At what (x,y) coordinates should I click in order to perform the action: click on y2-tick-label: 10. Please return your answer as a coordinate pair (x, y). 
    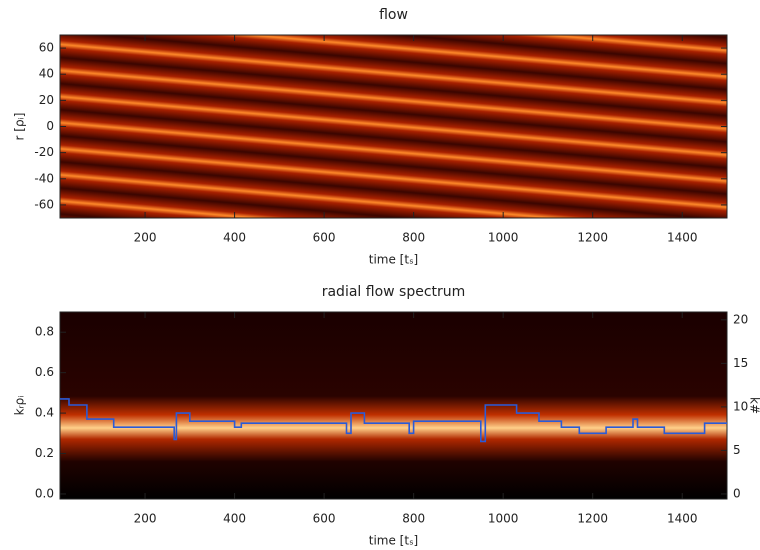
    Looking at the image, I should click on (740, 406).